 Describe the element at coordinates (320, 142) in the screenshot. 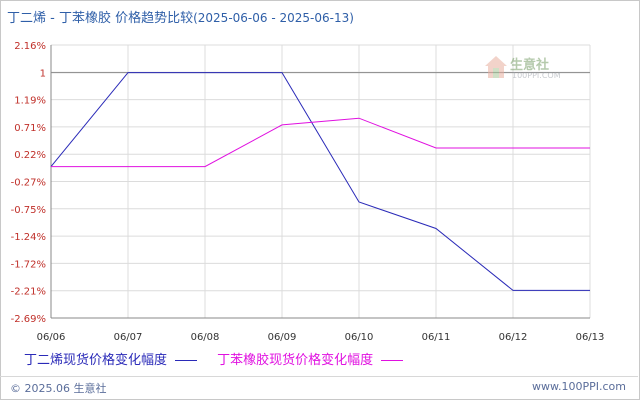

I see `series-line-sbr` at that location.